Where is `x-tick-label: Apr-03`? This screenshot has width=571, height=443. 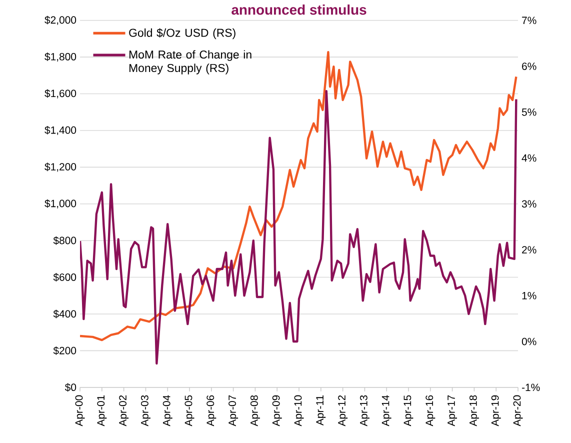 x-tick-label: Apr-03 is located at coordinates (145, 410).